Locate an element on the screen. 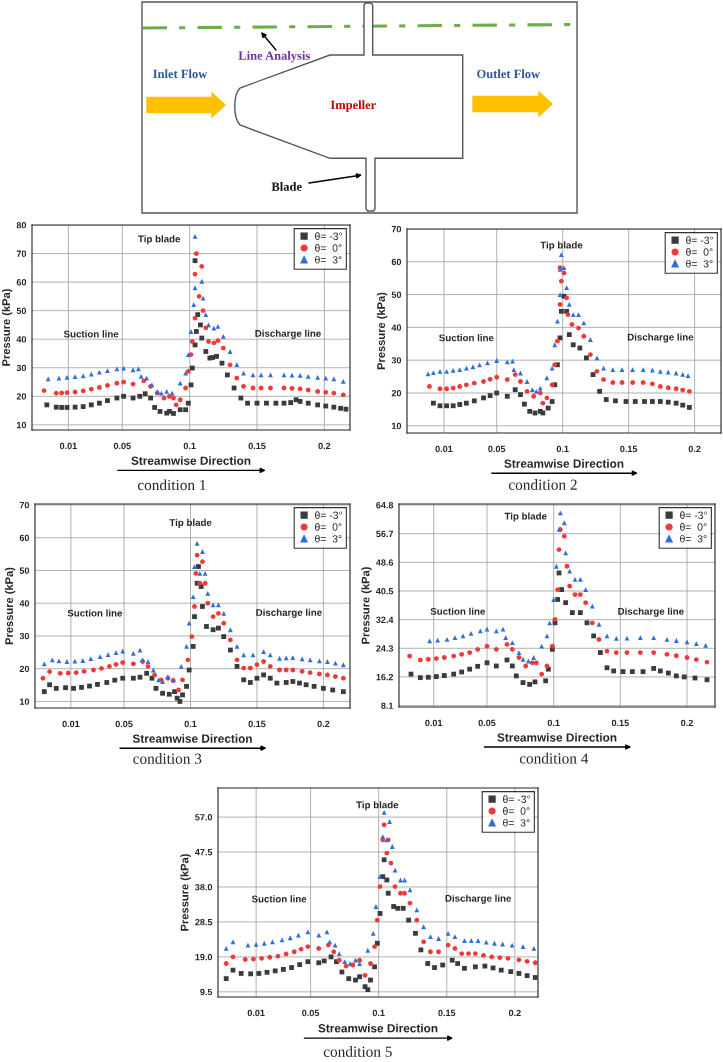 The width and height of the screenshot is (723, 1062). y-tick-label: 80 is located at coordinates (21, 225).